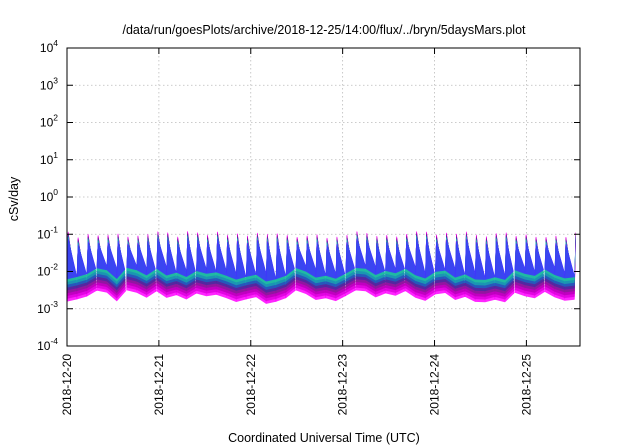 The image size is (640, 448). I want to click on y-tick-label: 10⁰, so click(49, 195).